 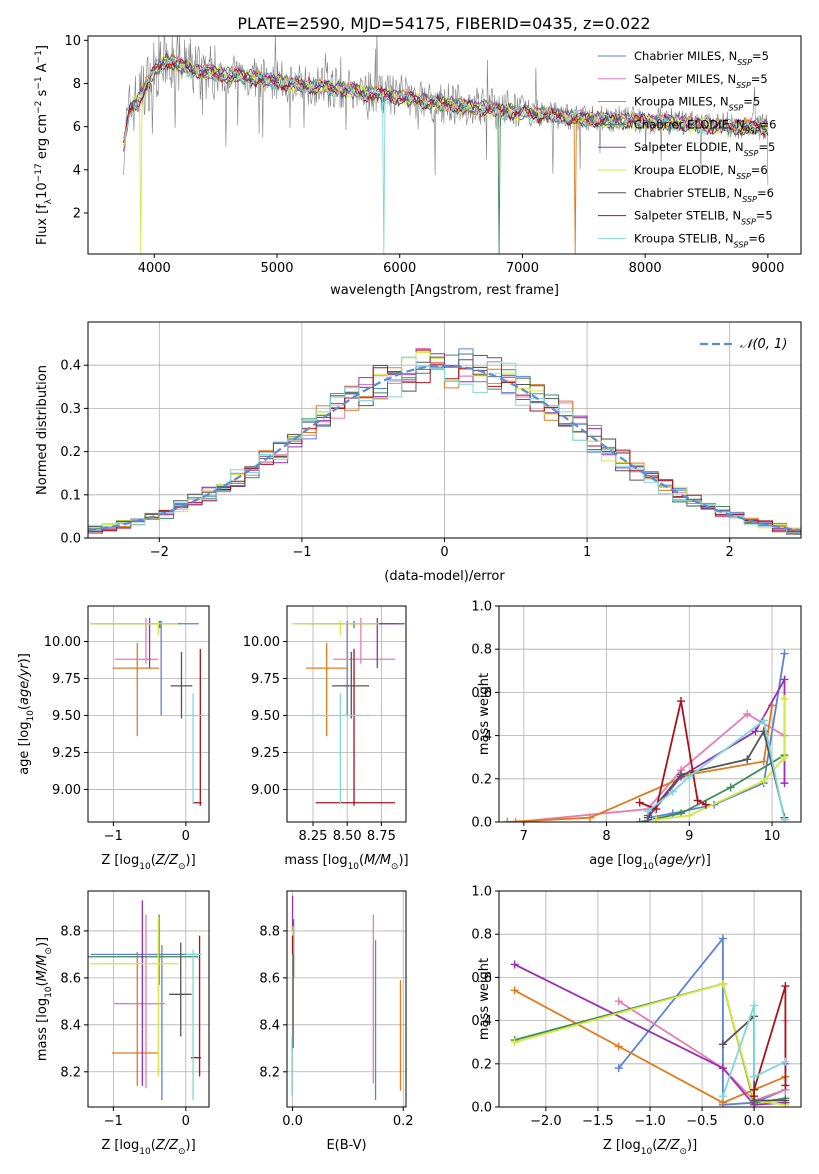 I want to click on y-tick-label: 9.50, so click(x=265, y=716).